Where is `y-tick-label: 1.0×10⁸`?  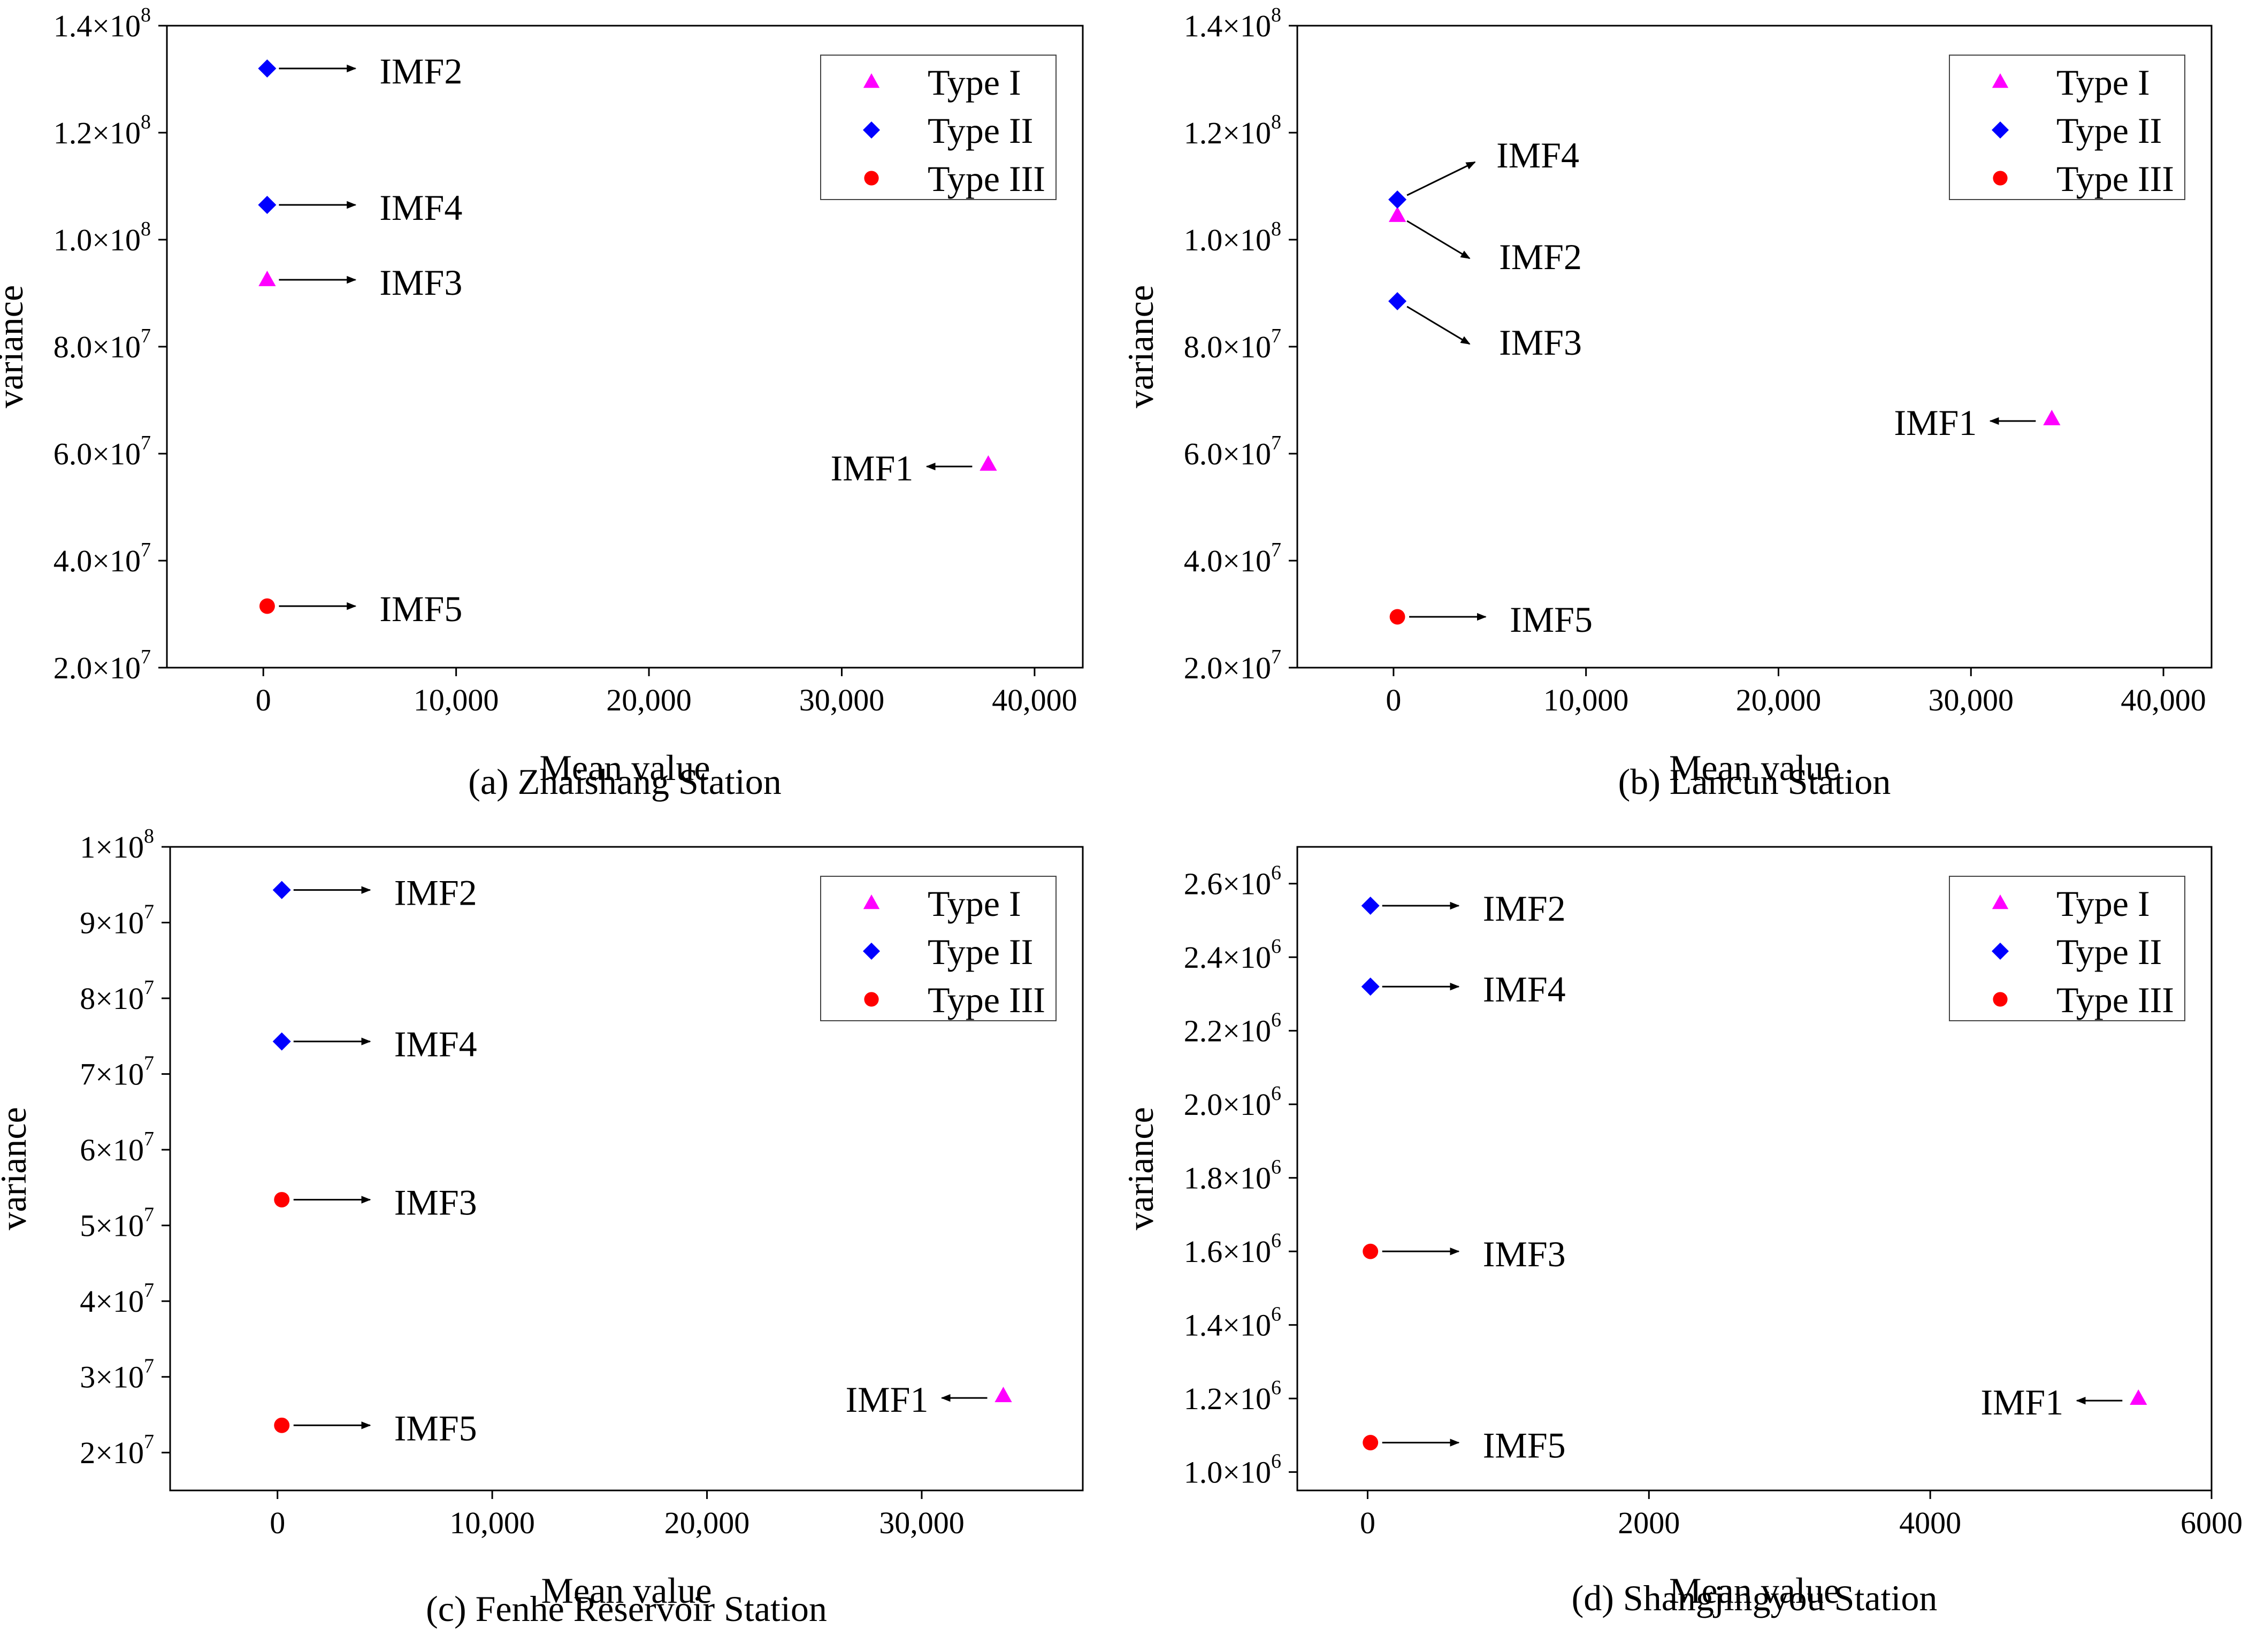 y-tick-label: 1.0×10⁸ is located at coordinates (102, 237).